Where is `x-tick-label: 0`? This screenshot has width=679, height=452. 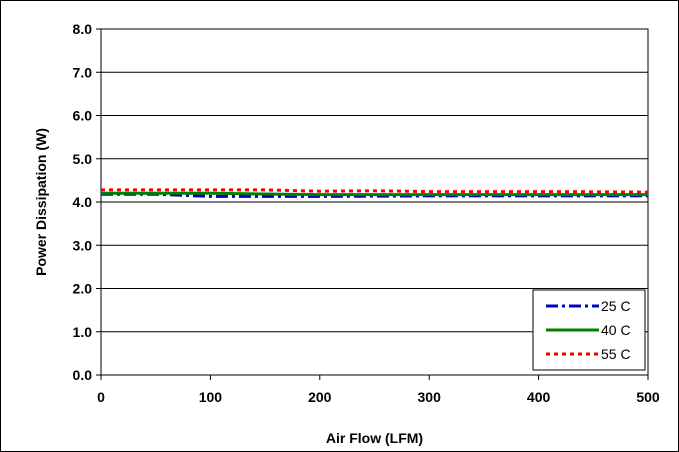 x-tick-label: 0 is located at coordinates (101, 397).